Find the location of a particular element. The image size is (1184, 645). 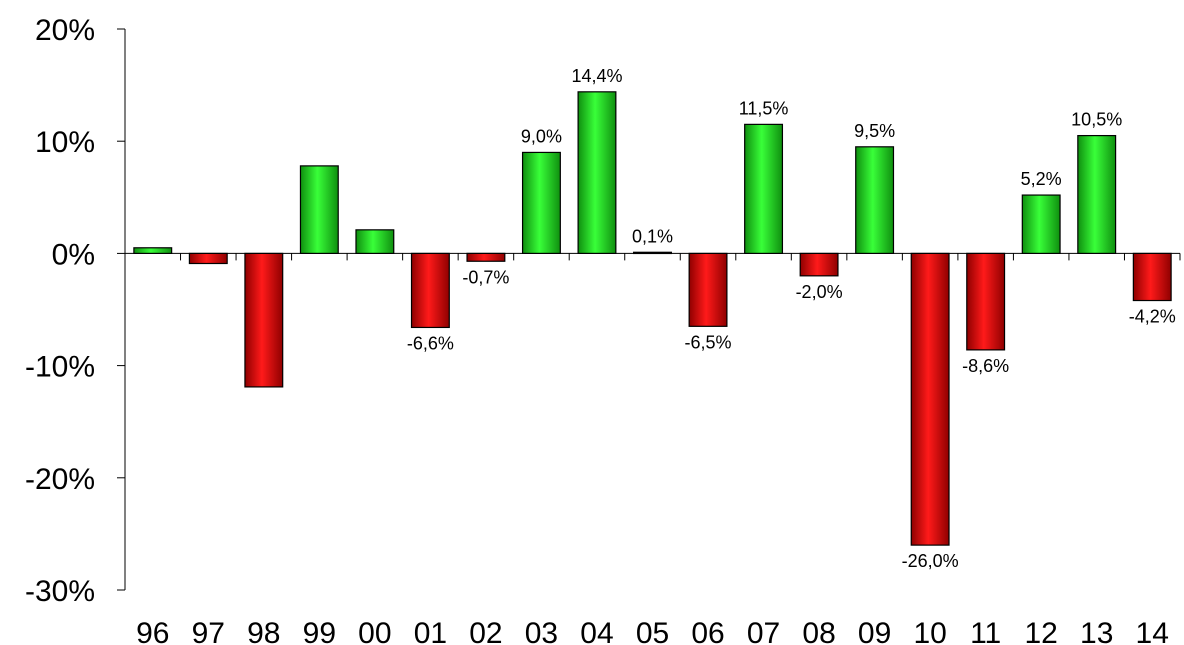

x-tick-label: 05 is located at coordinates (652, 631).